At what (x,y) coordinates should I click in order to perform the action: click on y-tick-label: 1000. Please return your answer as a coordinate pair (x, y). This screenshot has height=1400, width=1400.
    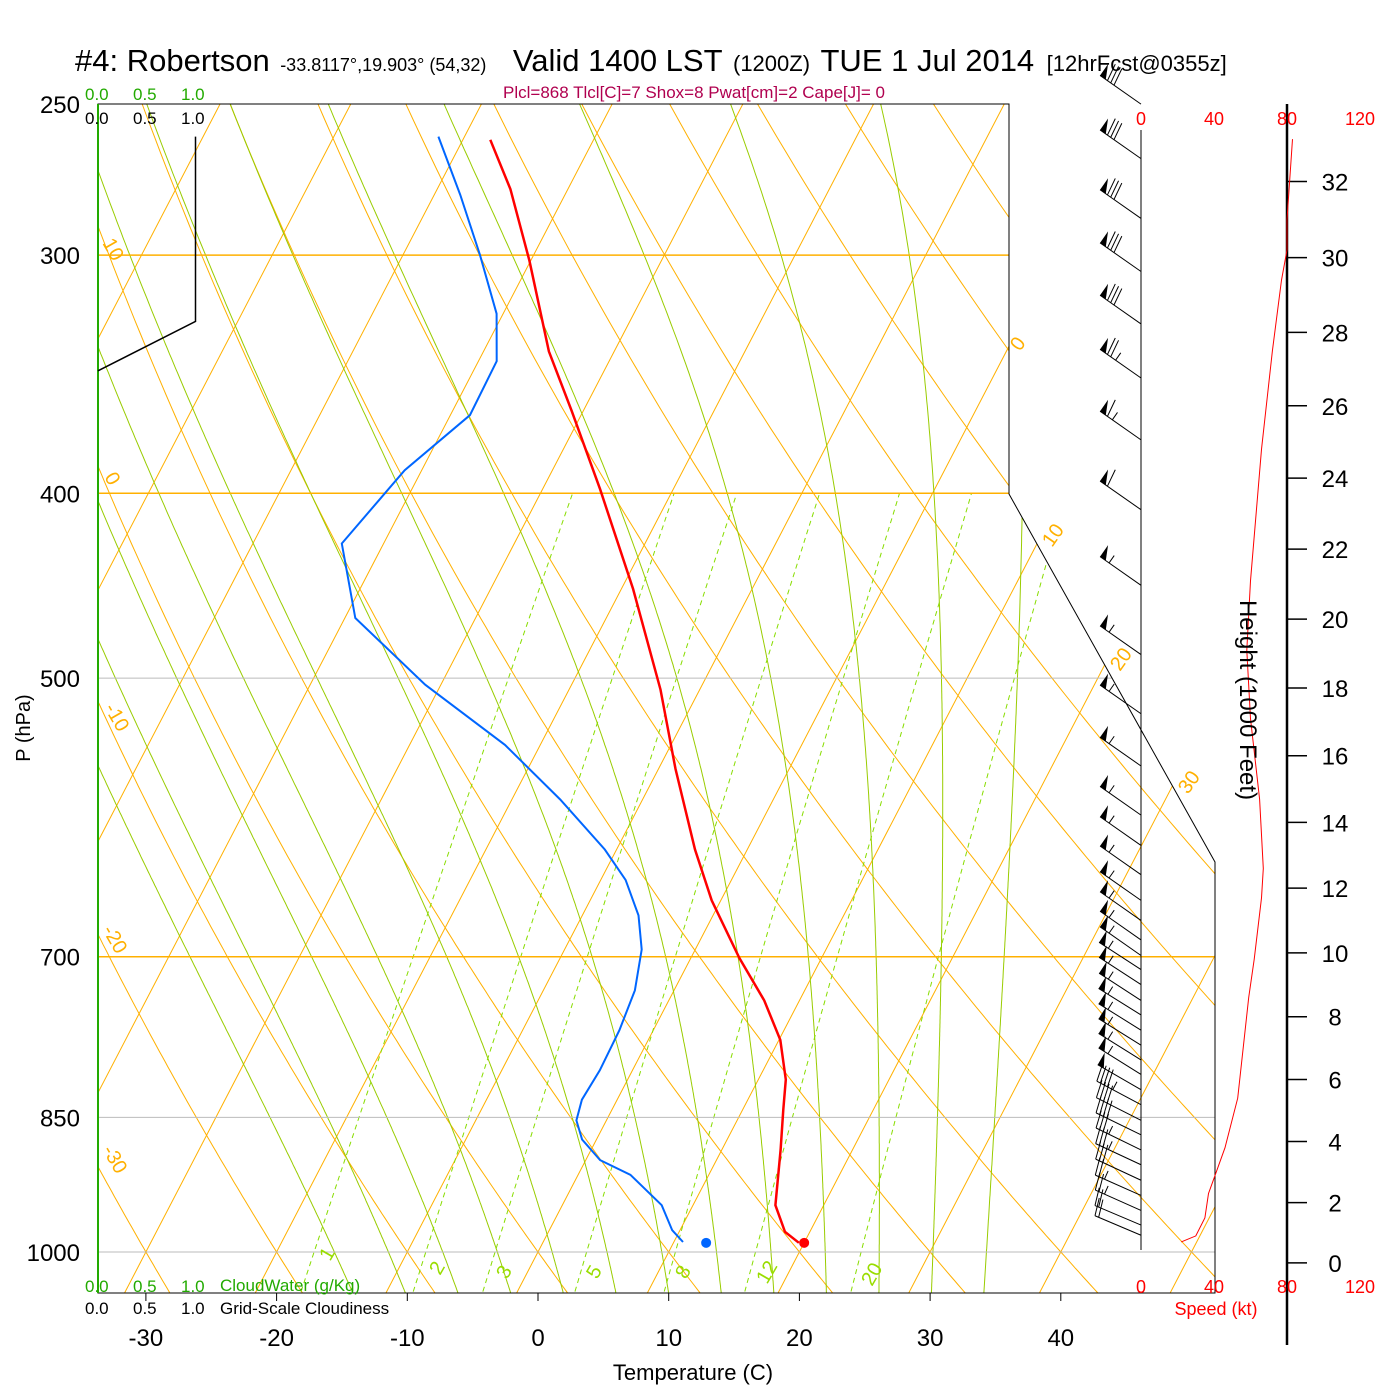
    Looking at the image, I should click on (53, 1253).